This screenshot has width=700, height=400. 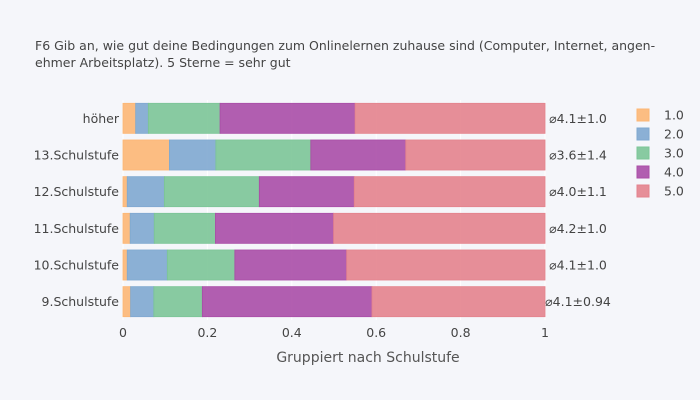 I want to click on x-axis-label: Gruppiert nach Schulstufe, so click(x=367, y=358).